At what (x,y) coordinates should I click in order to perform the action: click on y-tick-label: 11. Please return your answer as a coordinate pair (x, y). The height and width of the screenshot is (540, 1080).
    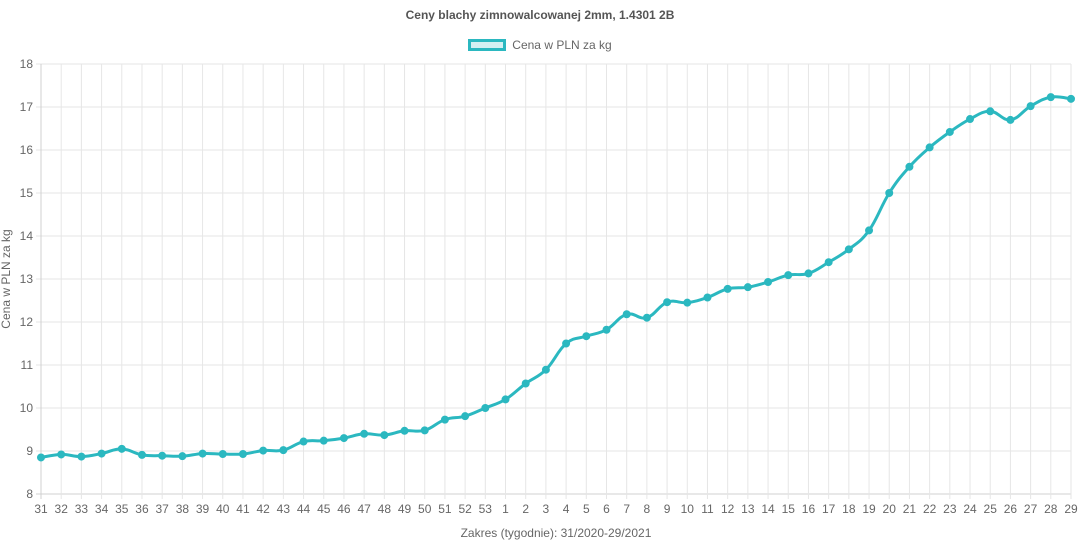
    Looking at the image, I should click on (27, 365).